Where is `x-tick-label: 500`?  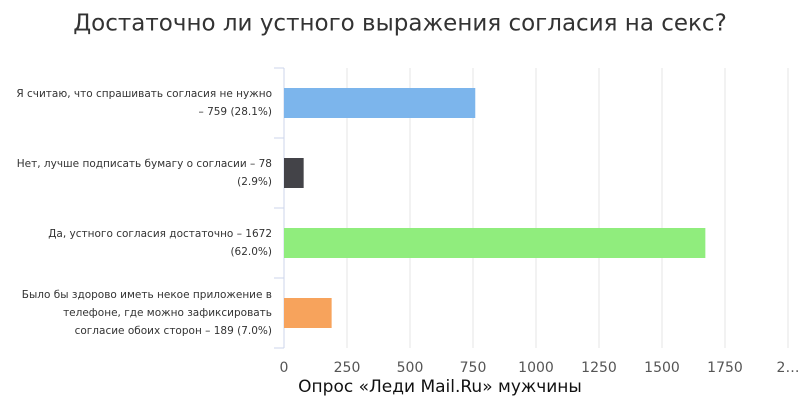
x-tick-label: 500 is located at coordinates (410, 368).